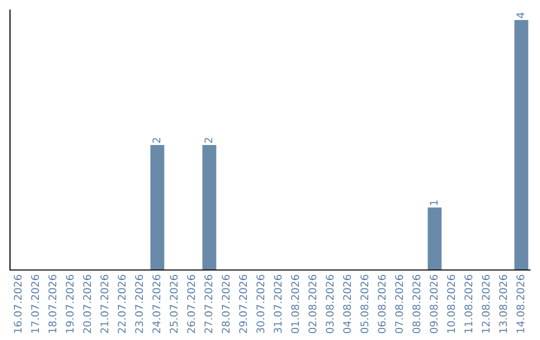 The height and width of the screenshot is (340, 540). I want to click on x-tick-label: 22.07.2026, so click(122, 304).